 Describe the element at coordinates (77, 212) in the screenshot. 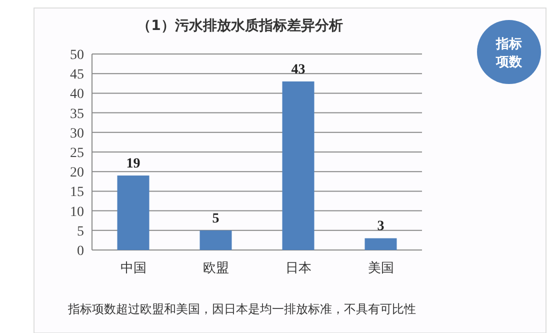

I see `y-tick-label: 10` at that location.